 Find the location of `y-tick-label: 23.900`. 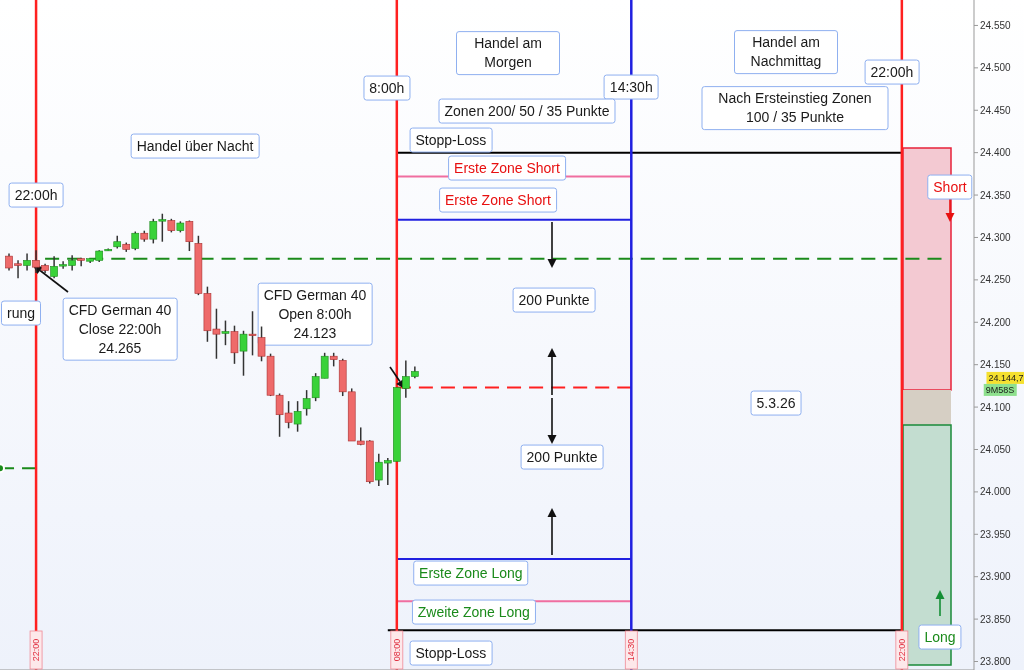

y-tick-label: 23.900 is located at coordinates (996, 577).